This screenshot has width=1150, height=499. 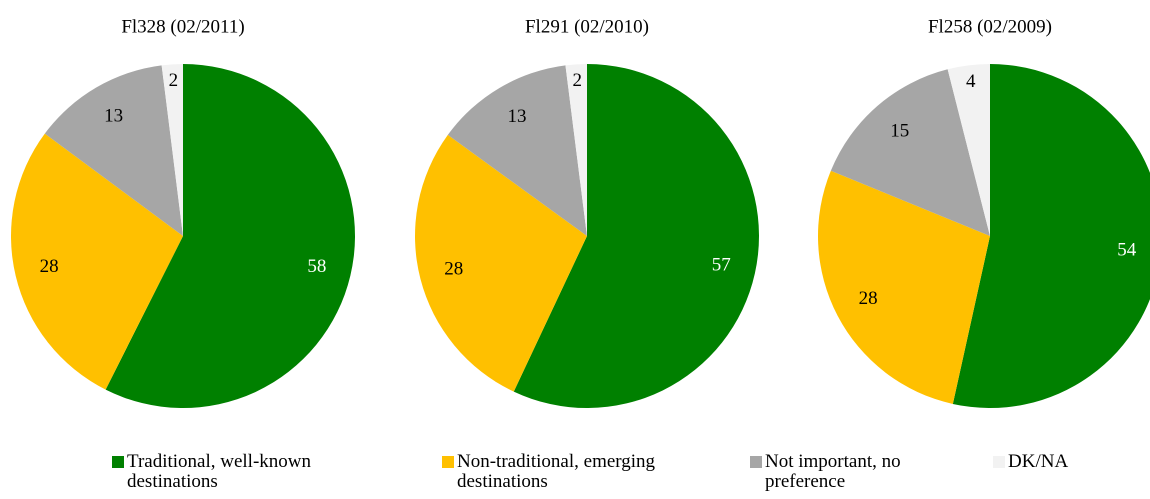 What do you see at coordinates (1127, 249) in the screenshot?
I see `data-label: 54` at bounding box center [1127, 249].